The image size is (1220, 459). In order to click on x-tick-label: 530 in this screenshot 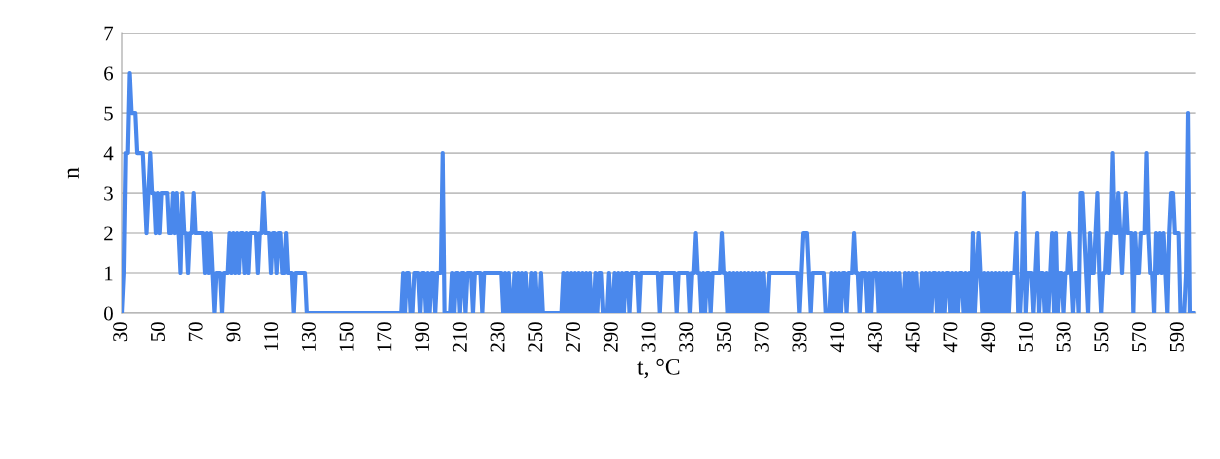, I will do `click(1063, 337)`.